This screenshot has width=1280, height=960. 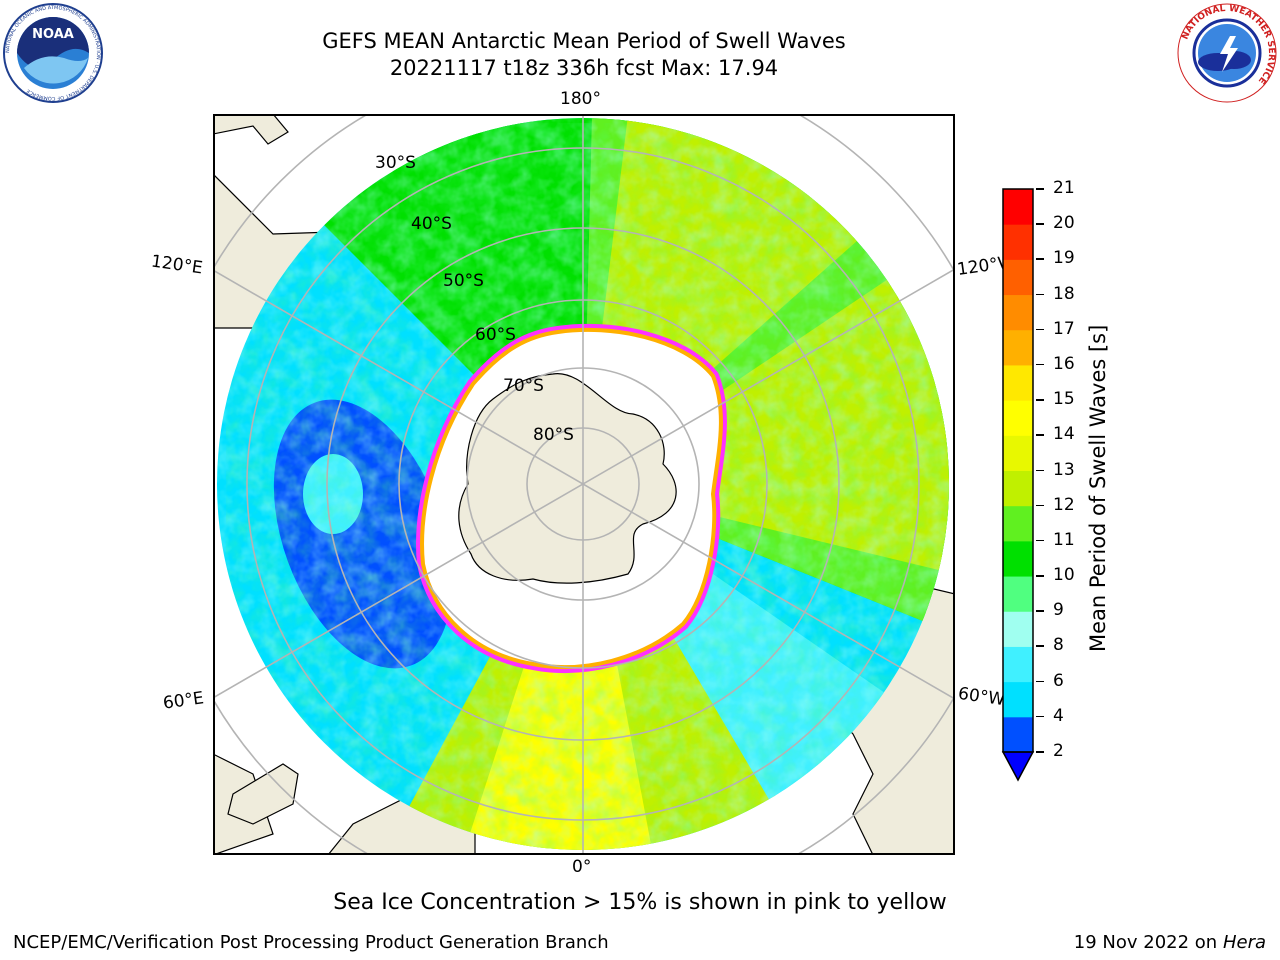 I want to click on footer-date: 19 Nov 2022 on Hera, so click(x=1169, y=942).